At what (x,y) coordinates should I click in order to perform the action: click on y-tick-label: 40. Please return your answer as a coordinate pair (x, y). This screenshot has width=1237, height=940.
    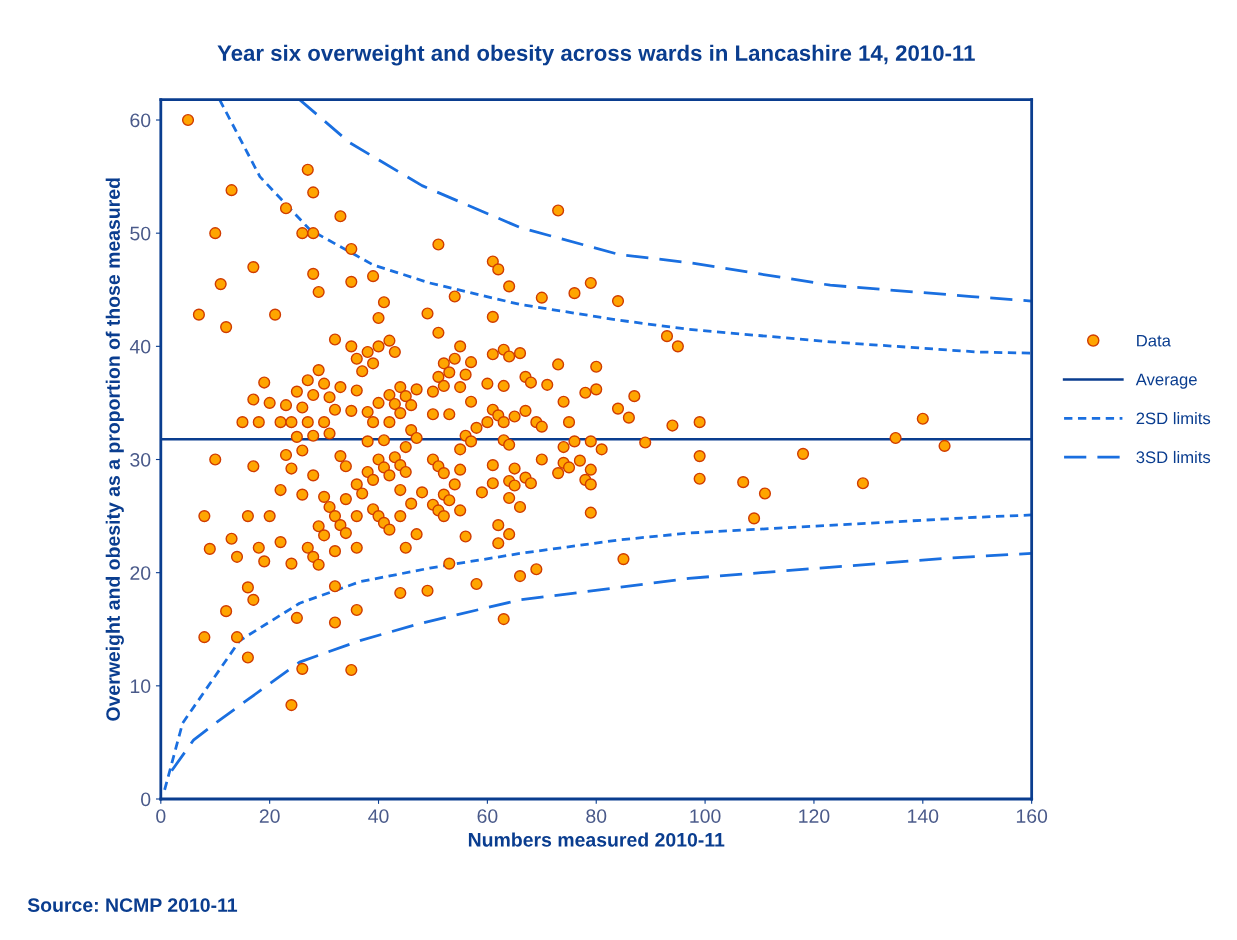
    Looking at the image, I should click on (140, 346).